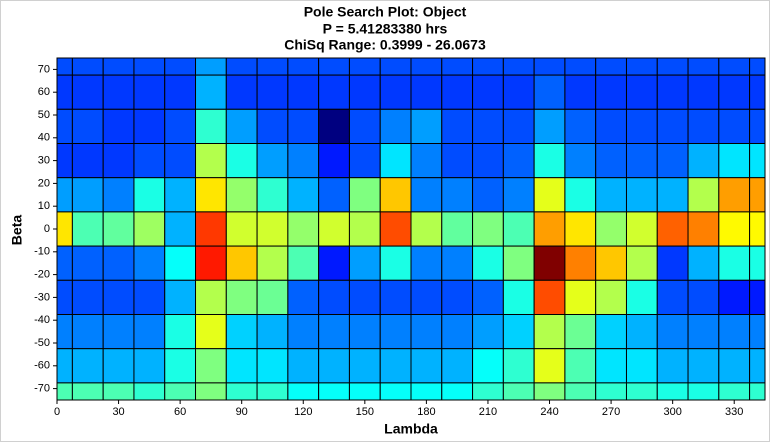 The height and width of the screenshot is (442, 770). What do you see at coordinates (303, 412) in the screenshot?
I see `x-tick-label: 120` at bounding box center [303, 412].